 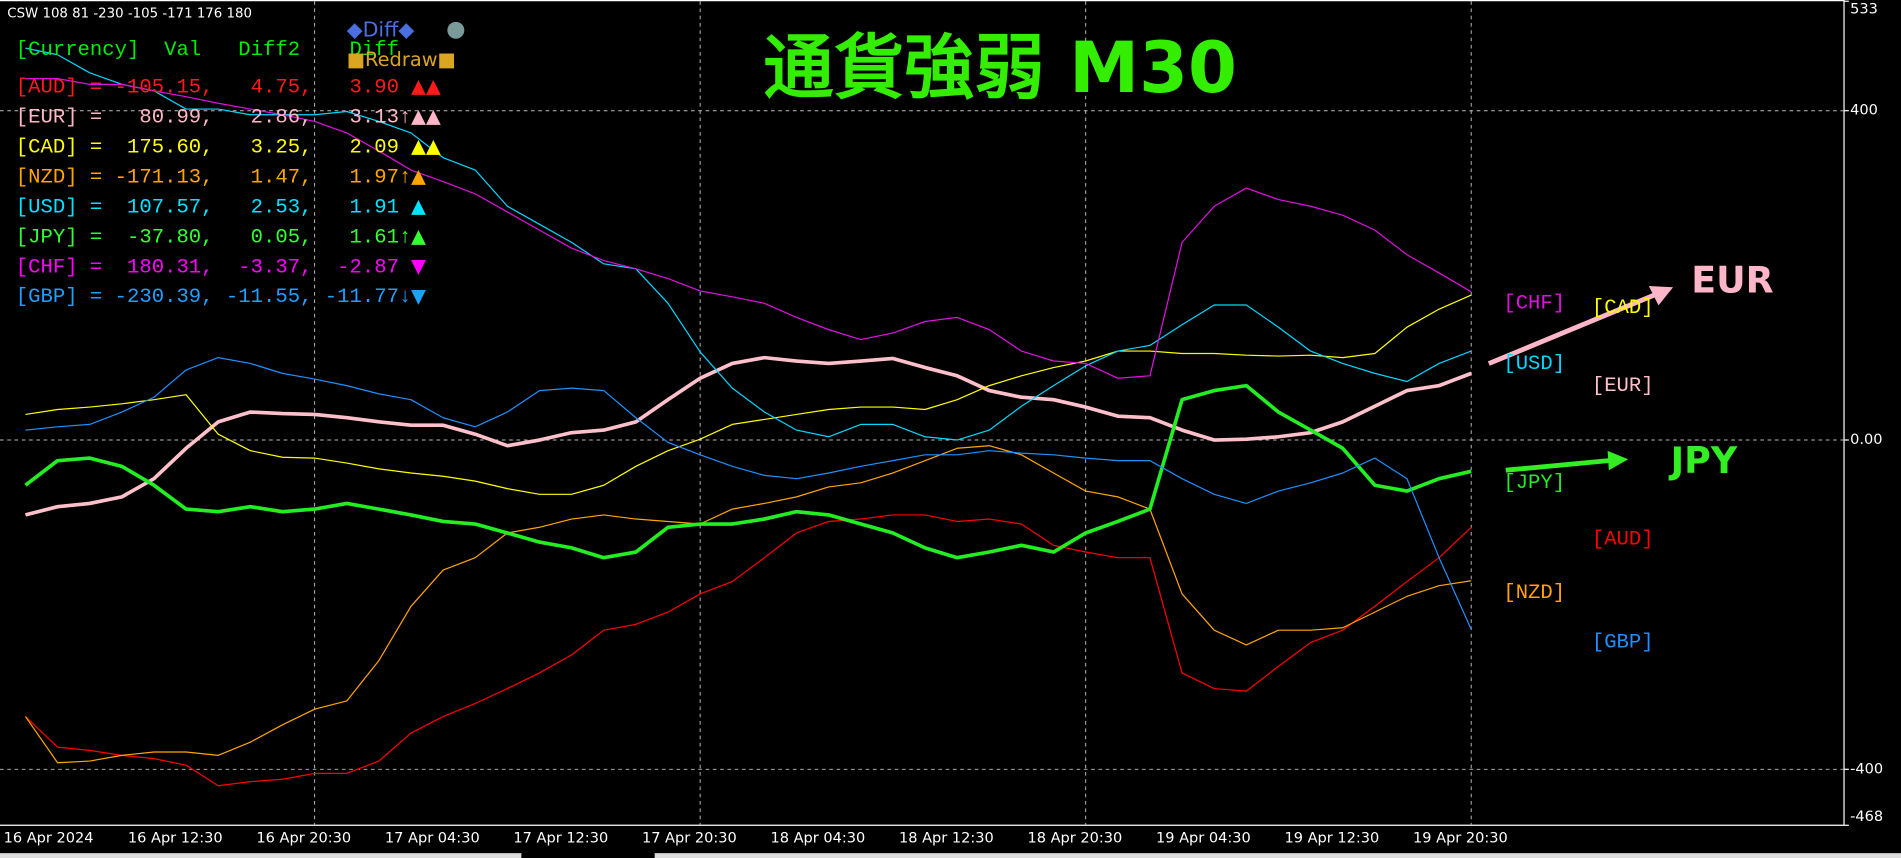 What do you see at coordinates (381, 29) in the screenshot?
I see `diff-button: ◆Diff◆` at bounding box center [381, 29].